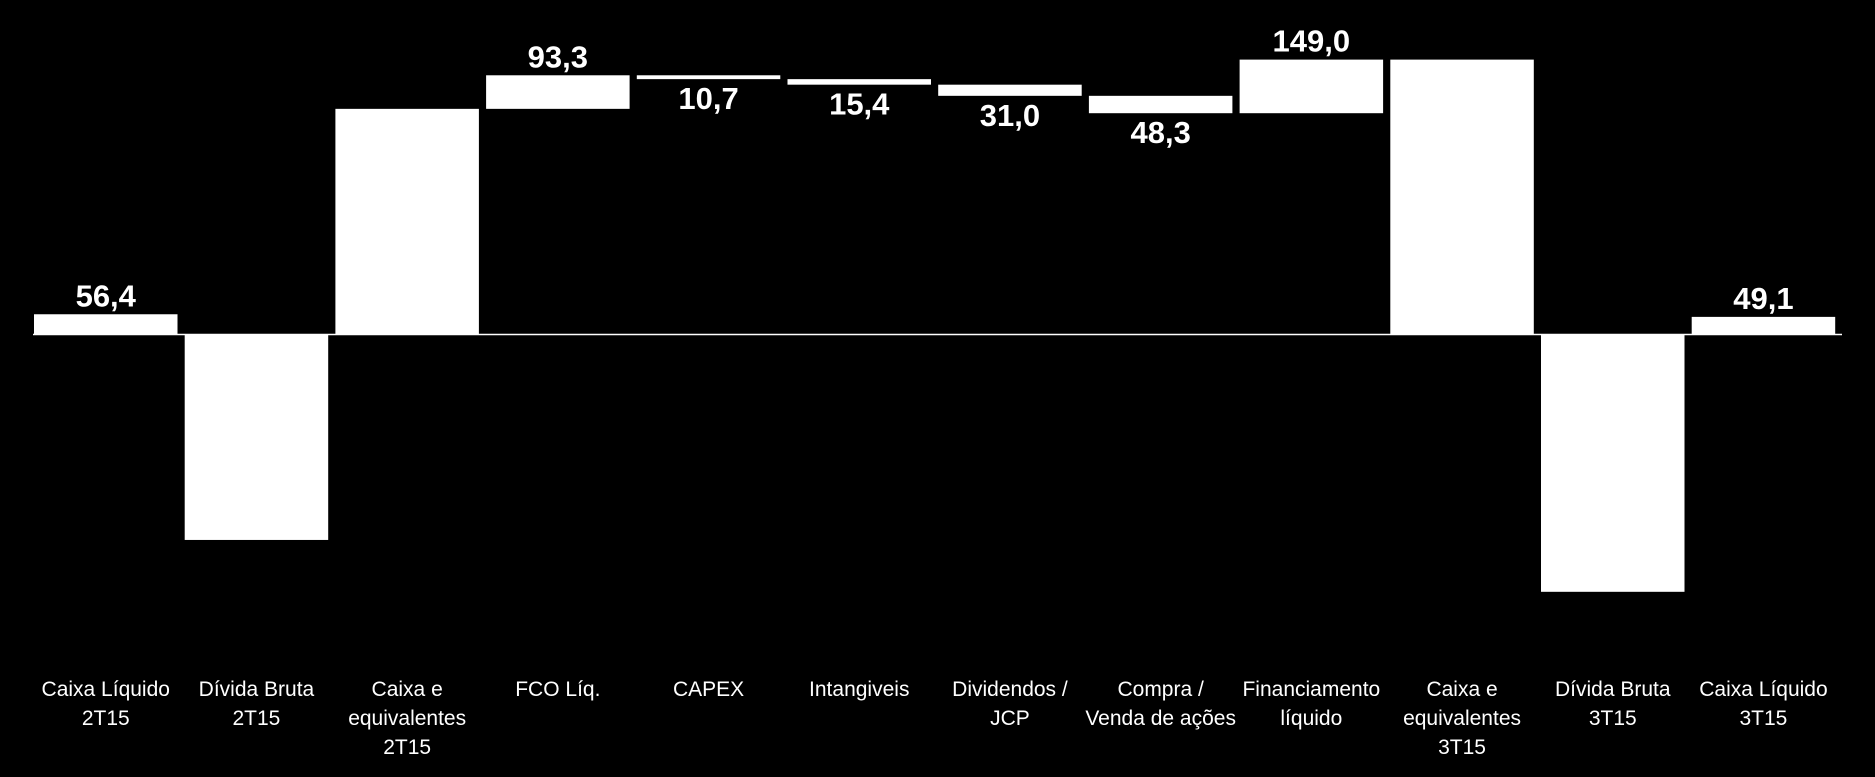  I want to click on label-line: Intangiveis, so click(859, 689).